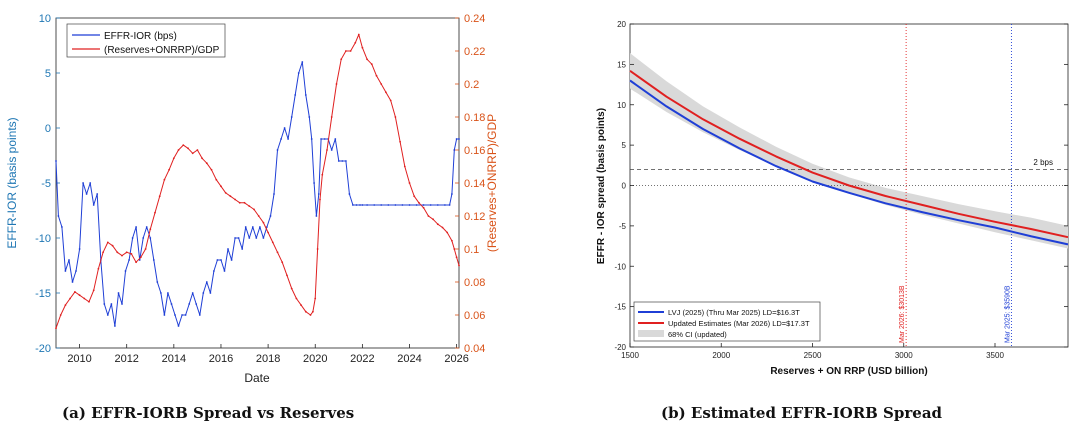  What do you see at coordinates (140, 36) in the screenshot?
I see `chart-a-legend-label-0: EFFR-IOR (bps)` at bounding box center [140, 36].